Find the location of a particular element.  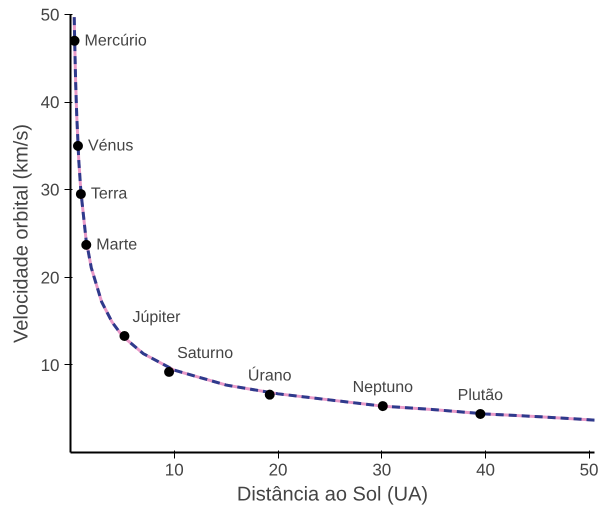

annotation: Saturno is located at coordinates (205, 353).